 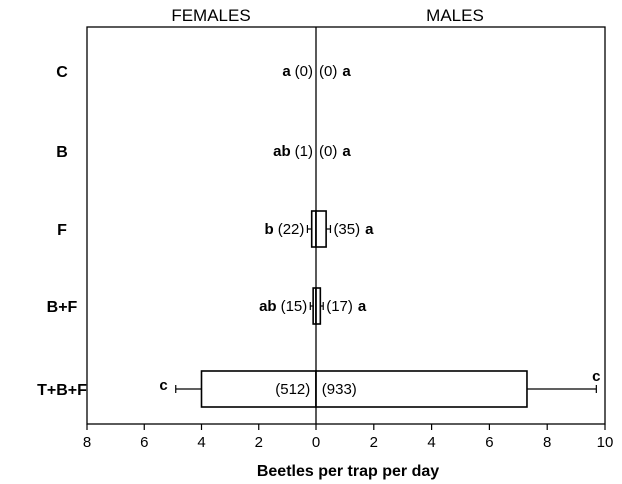 What do you see at coordinates (596, 376) in the screenshot?
I see `male-letter-label: c` at bounding box center [596, 376].